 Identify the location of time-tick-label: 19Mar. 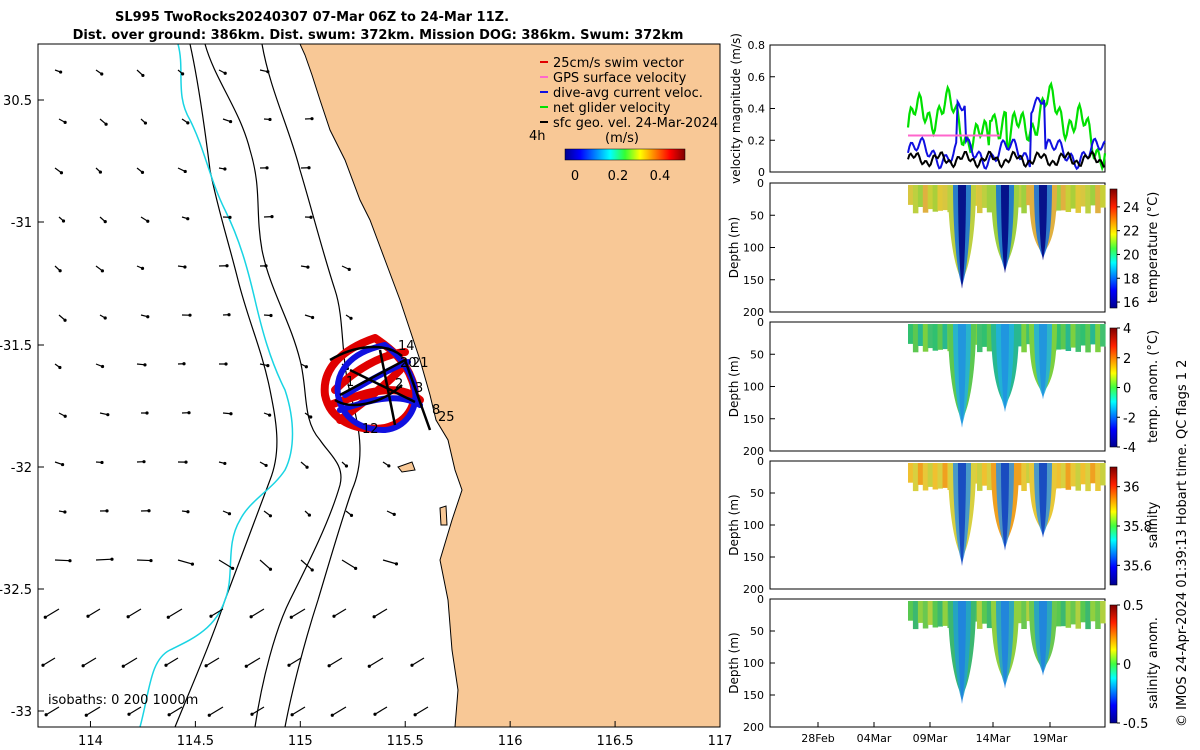
(1050, 738).